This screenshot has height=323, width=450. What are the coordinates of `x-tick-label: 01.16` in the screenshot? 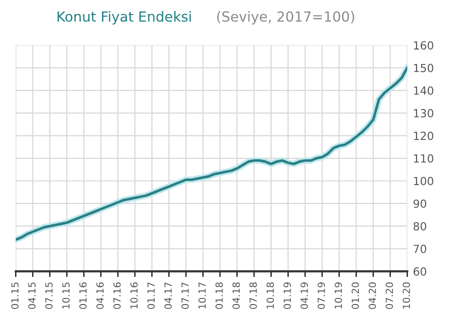 It's located at (83, 295).